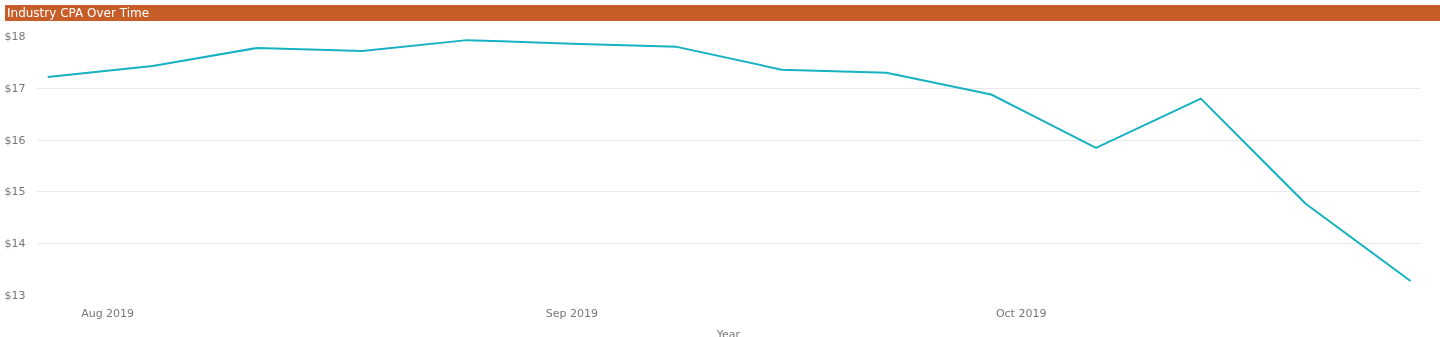 The height and width of the screenshot is (337, 1440). Describe the element at coordinates (15, 192) in the screenshot. I see `y-tick-label: $15` at that location.